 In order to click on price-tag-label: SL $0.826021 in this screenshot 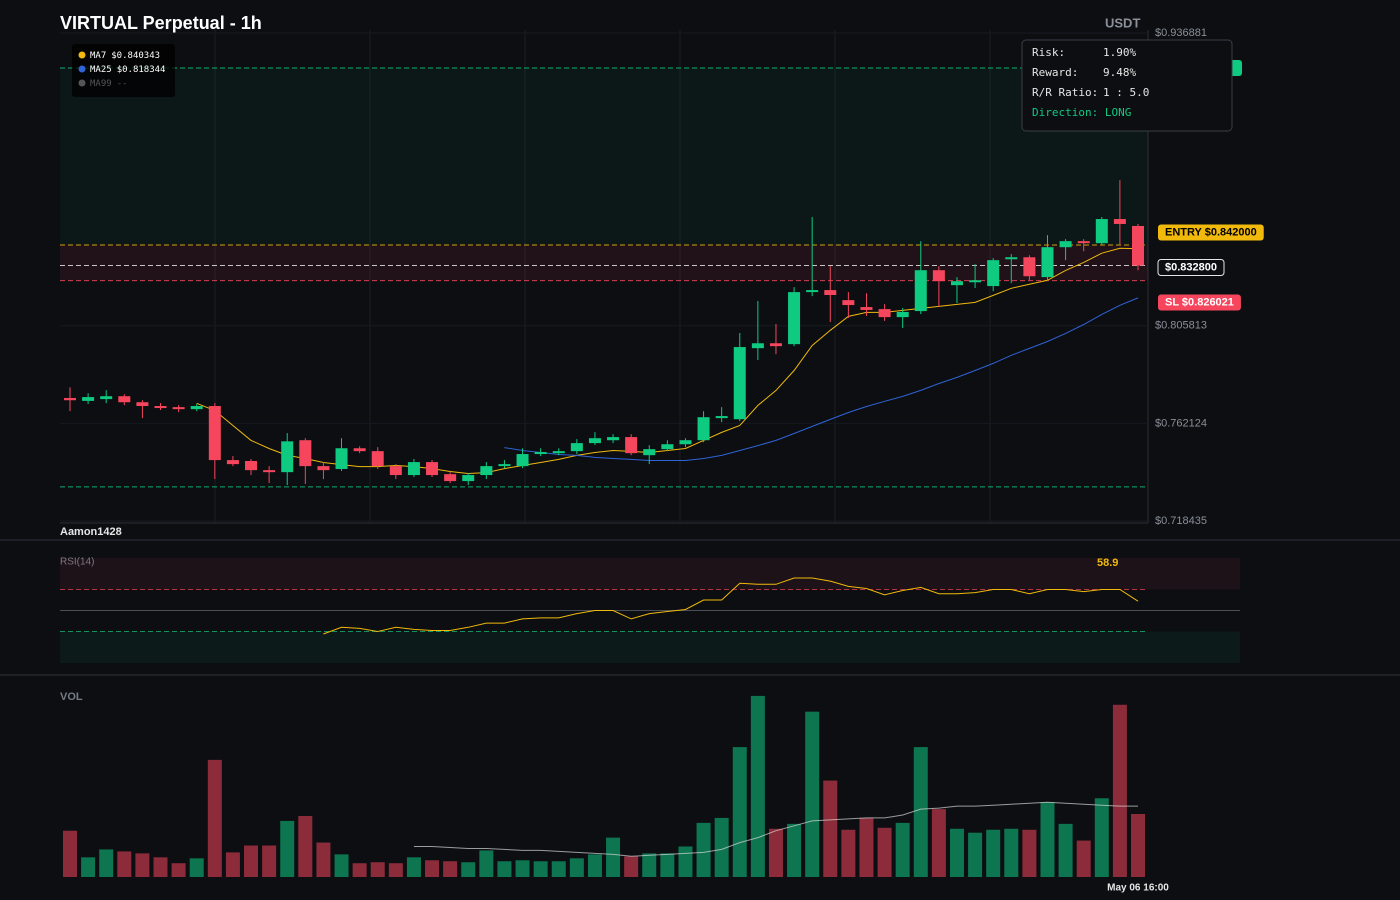, I will do `click(1199, 302)`.